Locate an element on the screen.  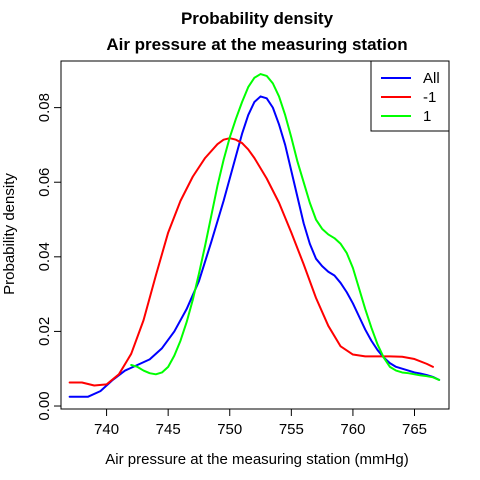
legend: All -1 1 is located at coordinates (410, 96).